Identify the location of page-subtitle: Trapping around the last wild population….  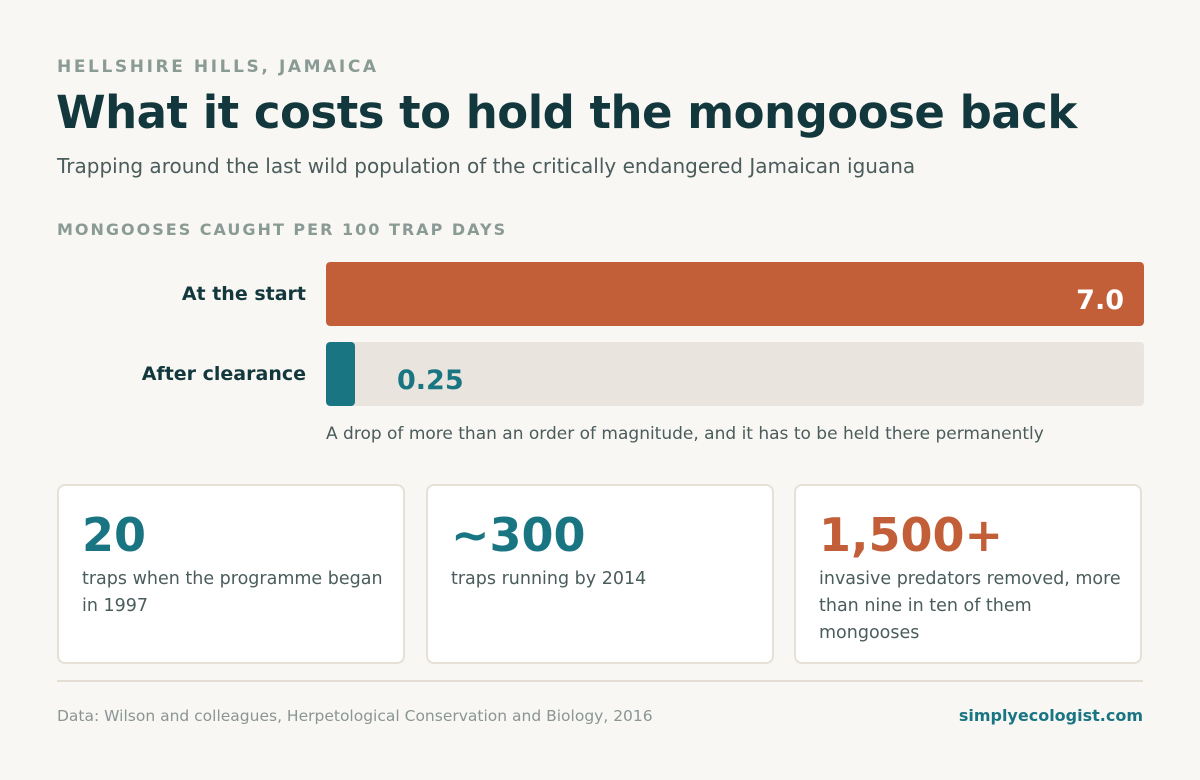
(486, 166).